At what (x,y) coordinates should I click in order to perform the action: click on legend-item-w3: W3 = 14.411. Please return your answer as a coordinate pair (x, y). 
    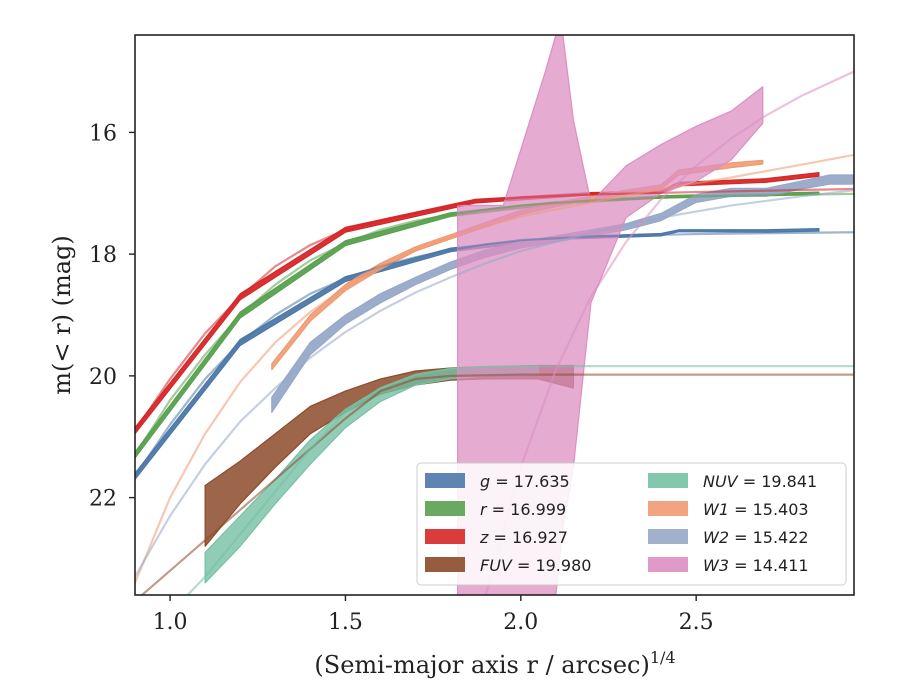
    Looking at the image, I should click on (728, 565).